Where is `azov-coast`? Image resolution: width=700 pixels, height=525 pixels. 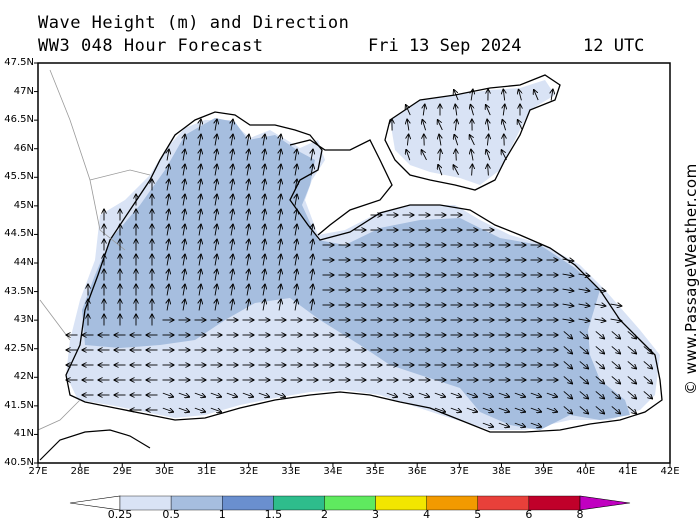
azov-coast is located at coordinates (472, 132).